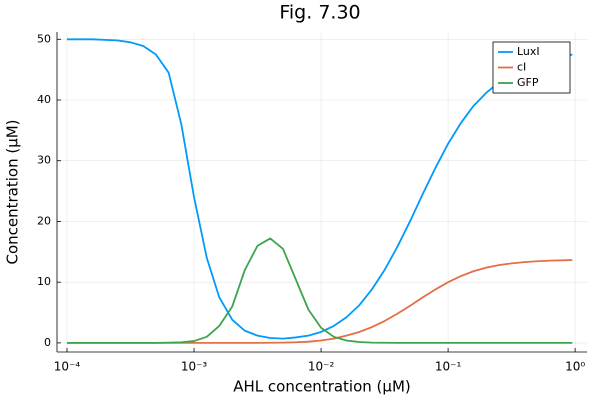 Image resolution: width=600 pixels, height=400 pixels. I want to click on y-tick-label: 50, so click(44, 38).